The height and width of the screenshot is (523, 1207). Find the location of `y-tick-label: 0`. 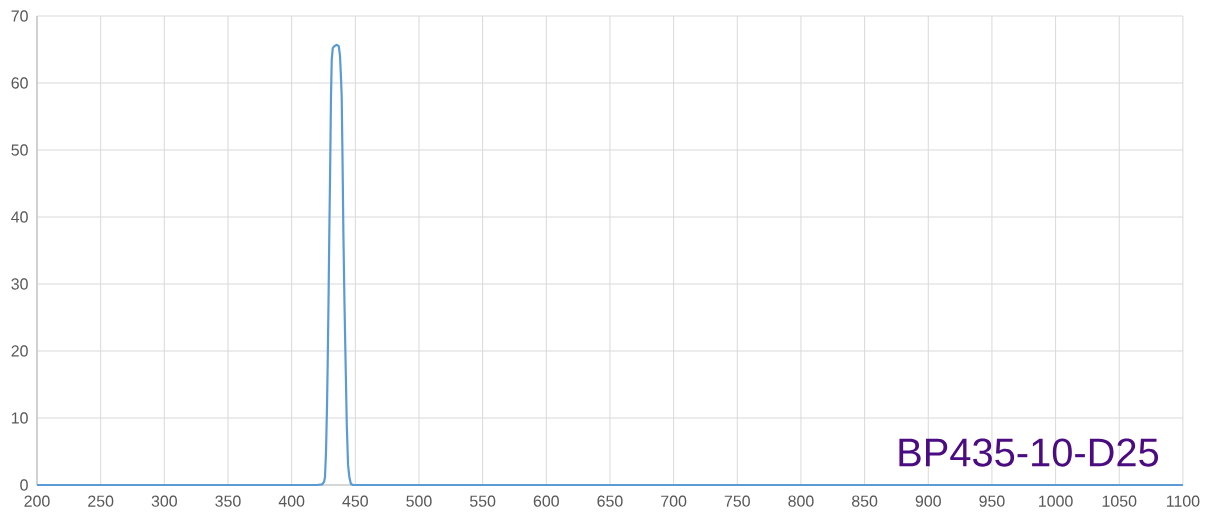

y-tick-label: 0 is located at coordinates (24, 485).